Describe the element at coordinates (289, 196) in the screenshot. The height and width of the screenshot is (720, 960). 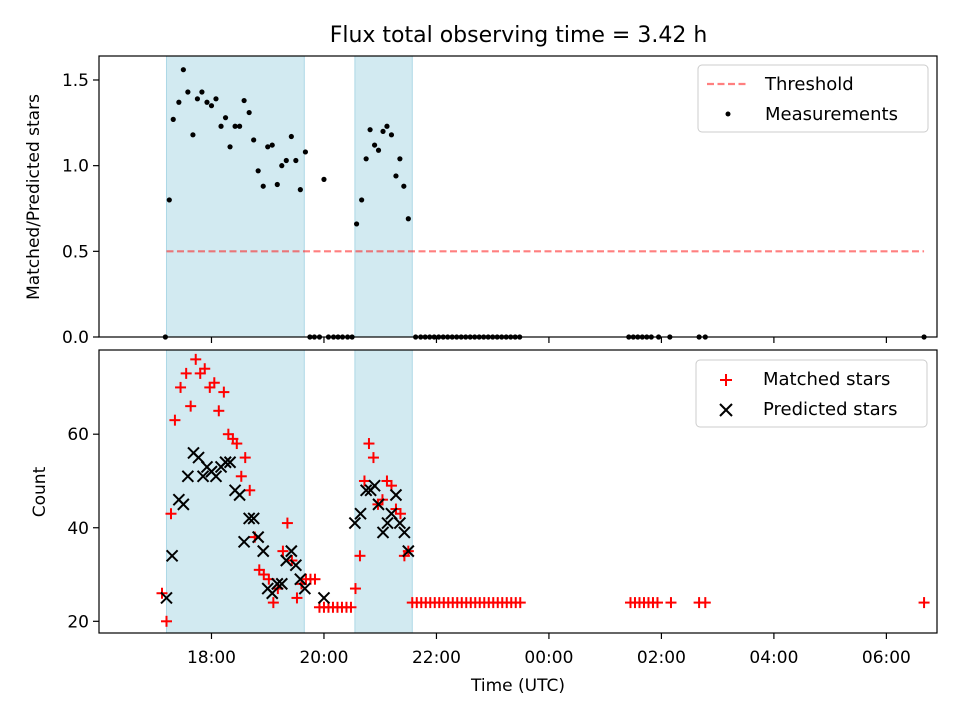
I see `top-observing-spans` at that location.